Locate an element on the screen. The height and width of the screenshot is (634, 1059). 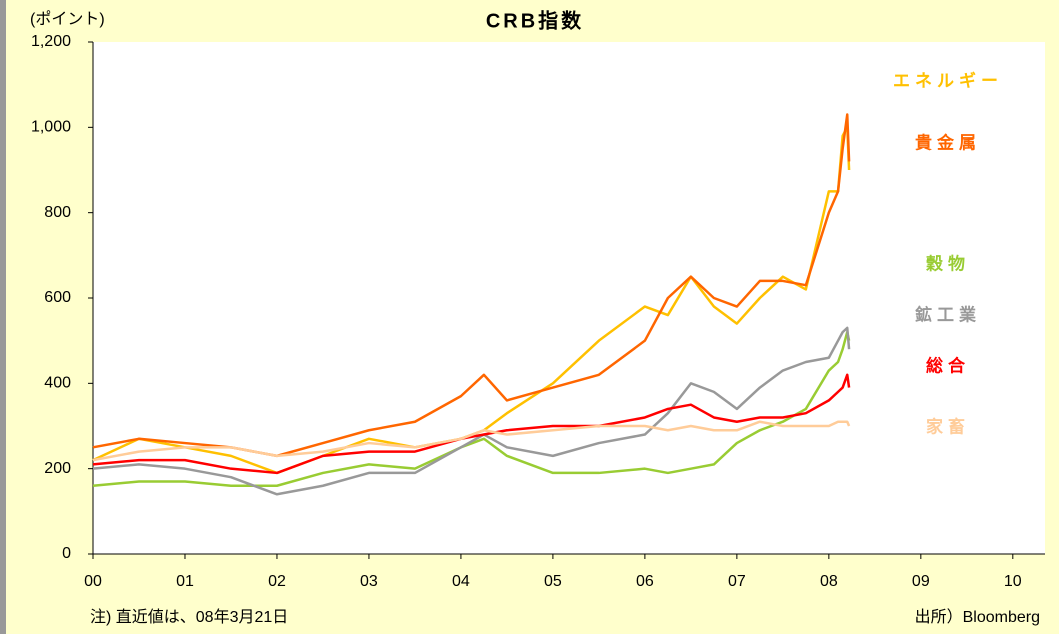
frame-edge is located at coordinates (3, 317).